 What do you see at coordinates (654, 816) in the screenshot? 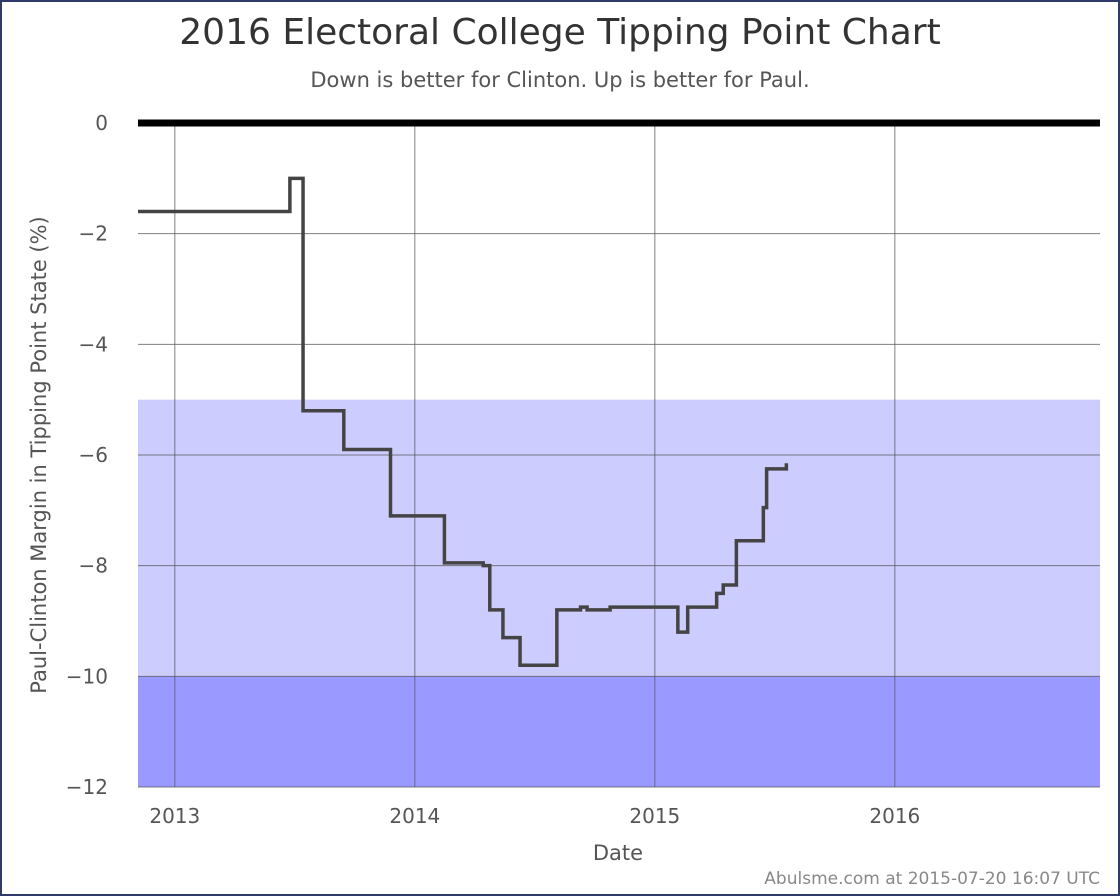
I see `x-tick-label: 2015` at bounding box center [654, 816].